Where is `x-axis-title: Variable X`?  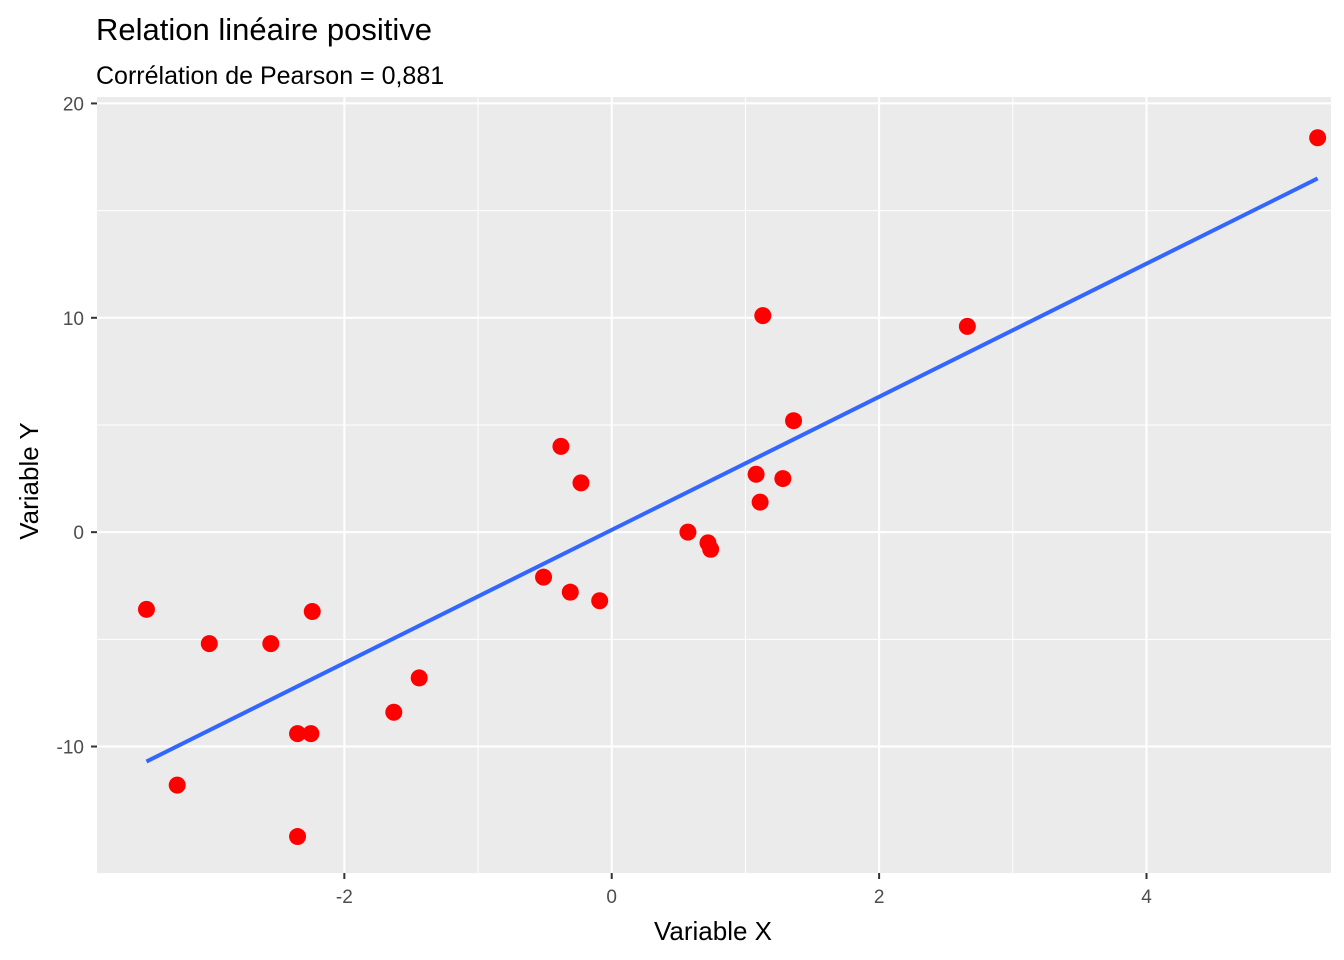 x-axis-title: Variable X is located at coordinates (713, 931).